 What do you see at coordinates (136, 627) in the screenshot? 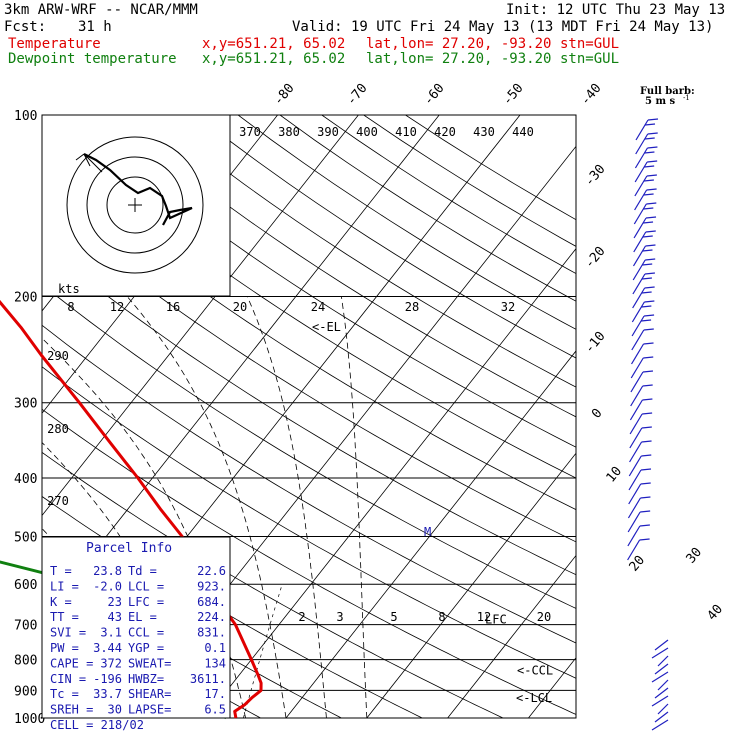
I see `parcel-panel-box` at bounding box center [136, 627].